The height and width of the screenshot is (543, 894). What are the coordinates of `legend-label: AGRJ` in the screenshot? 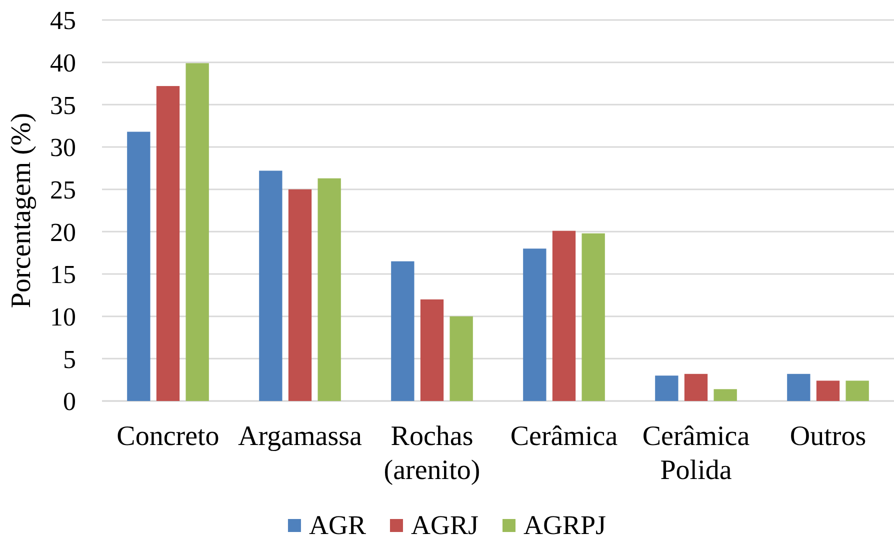 It's located at (444, 525).